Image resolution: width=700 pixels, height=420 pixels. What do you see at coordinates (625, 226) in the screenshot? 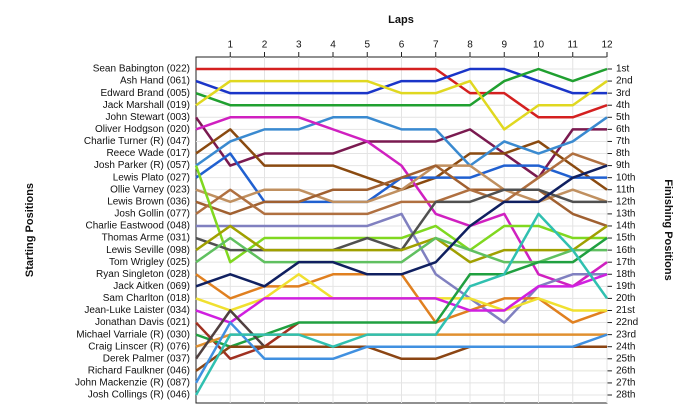
I see `y2-tick-label: 14th` at bounding box center [625, 226].